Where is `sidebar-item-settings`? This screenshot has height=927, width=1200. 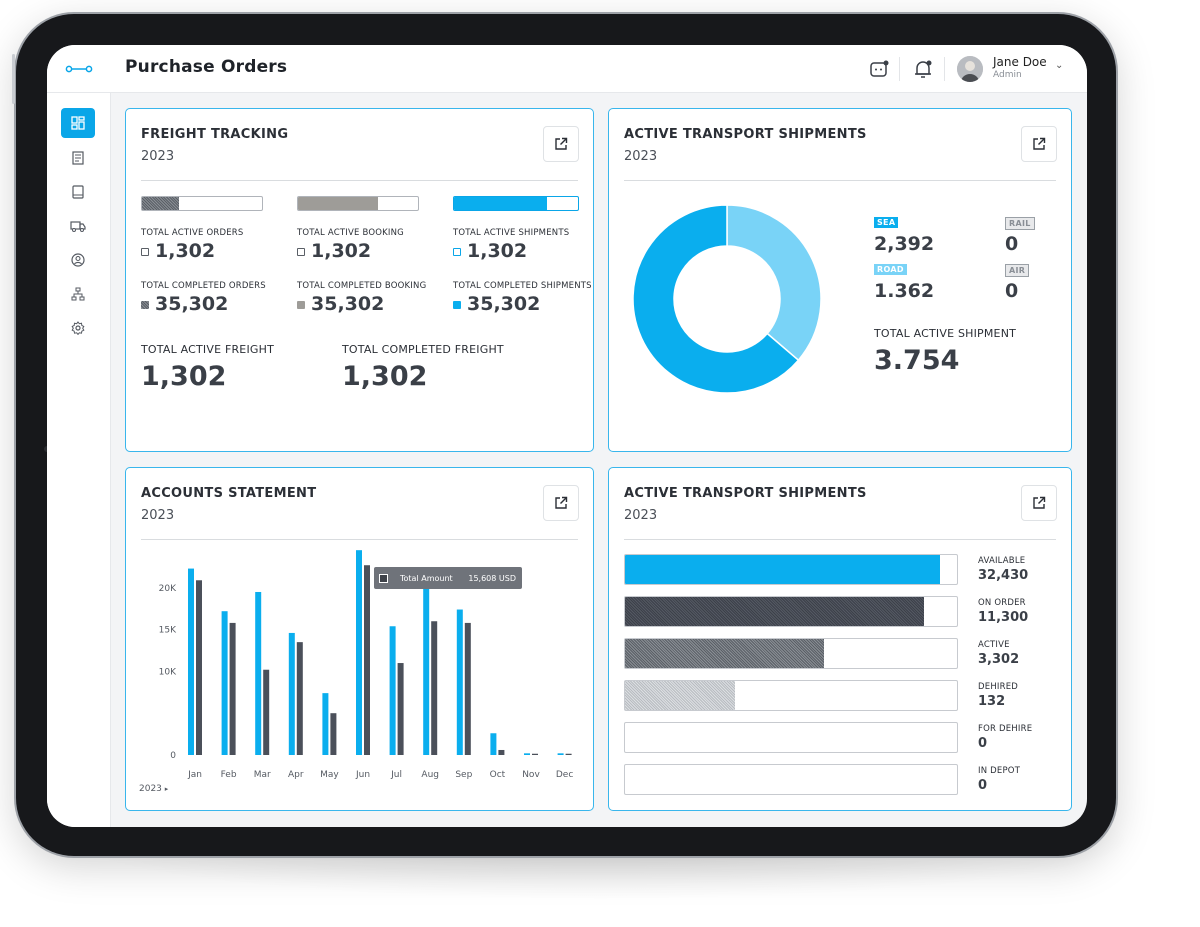 sidebar-item-settings is located at coordinates (78, 328).